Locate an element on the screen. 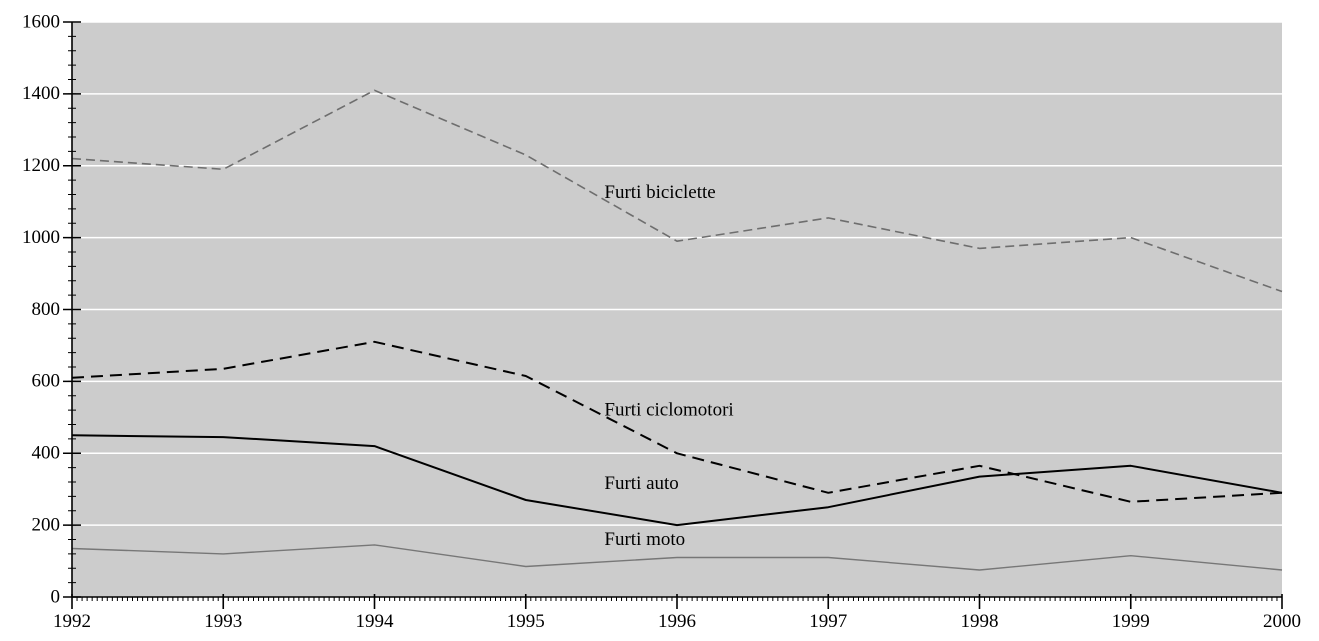 The image size is (1319, 641). series-label-furti-auto: Furti auto is located at coordinates (641, 483).